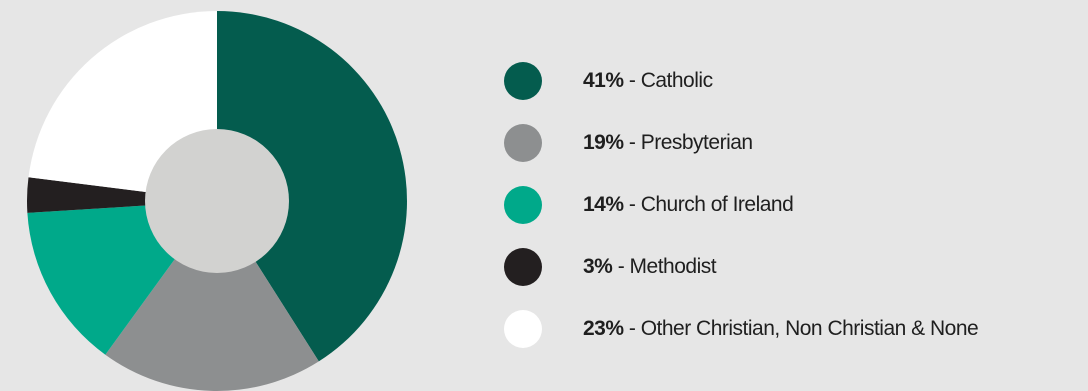  Describe the element at coordinates (741, 81) in the screenshot. I see `legend-item-0: 41% - Catholic` at that location.